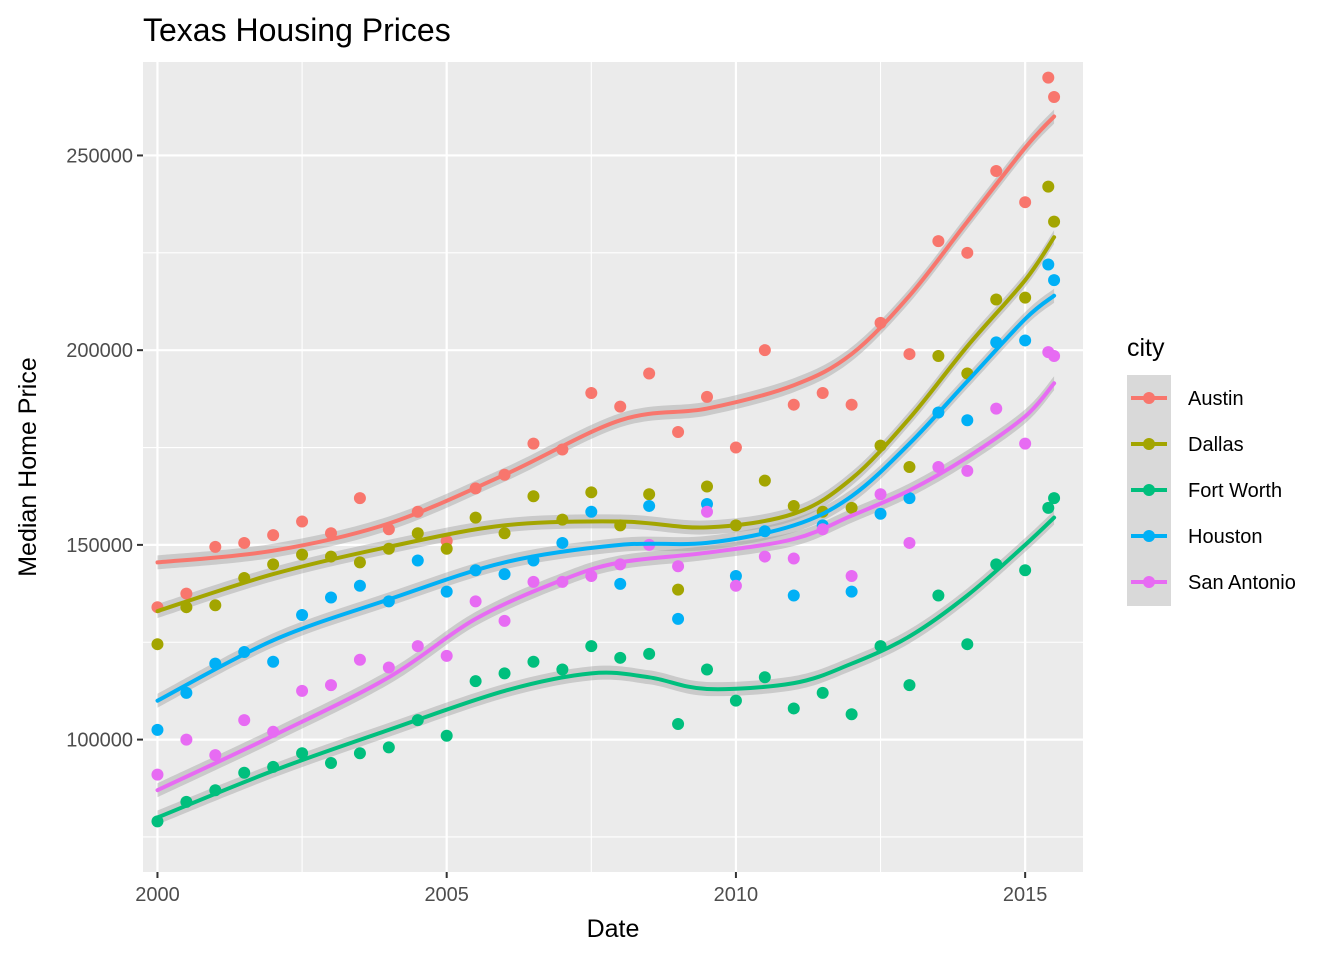 The image size is (1344, 960). I want to click on legend-label-houston: Houston, so click(1225, 537).